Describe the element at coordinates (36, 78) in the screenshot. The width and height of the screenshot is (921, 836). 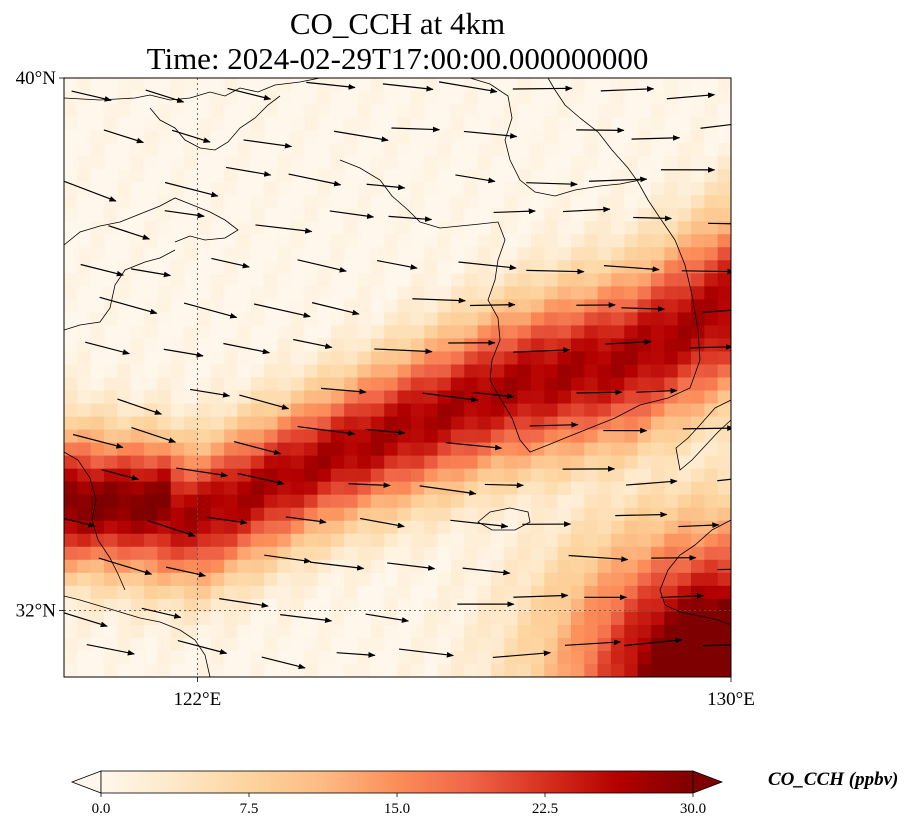
I see `latitude-label: 40°N` at that location.